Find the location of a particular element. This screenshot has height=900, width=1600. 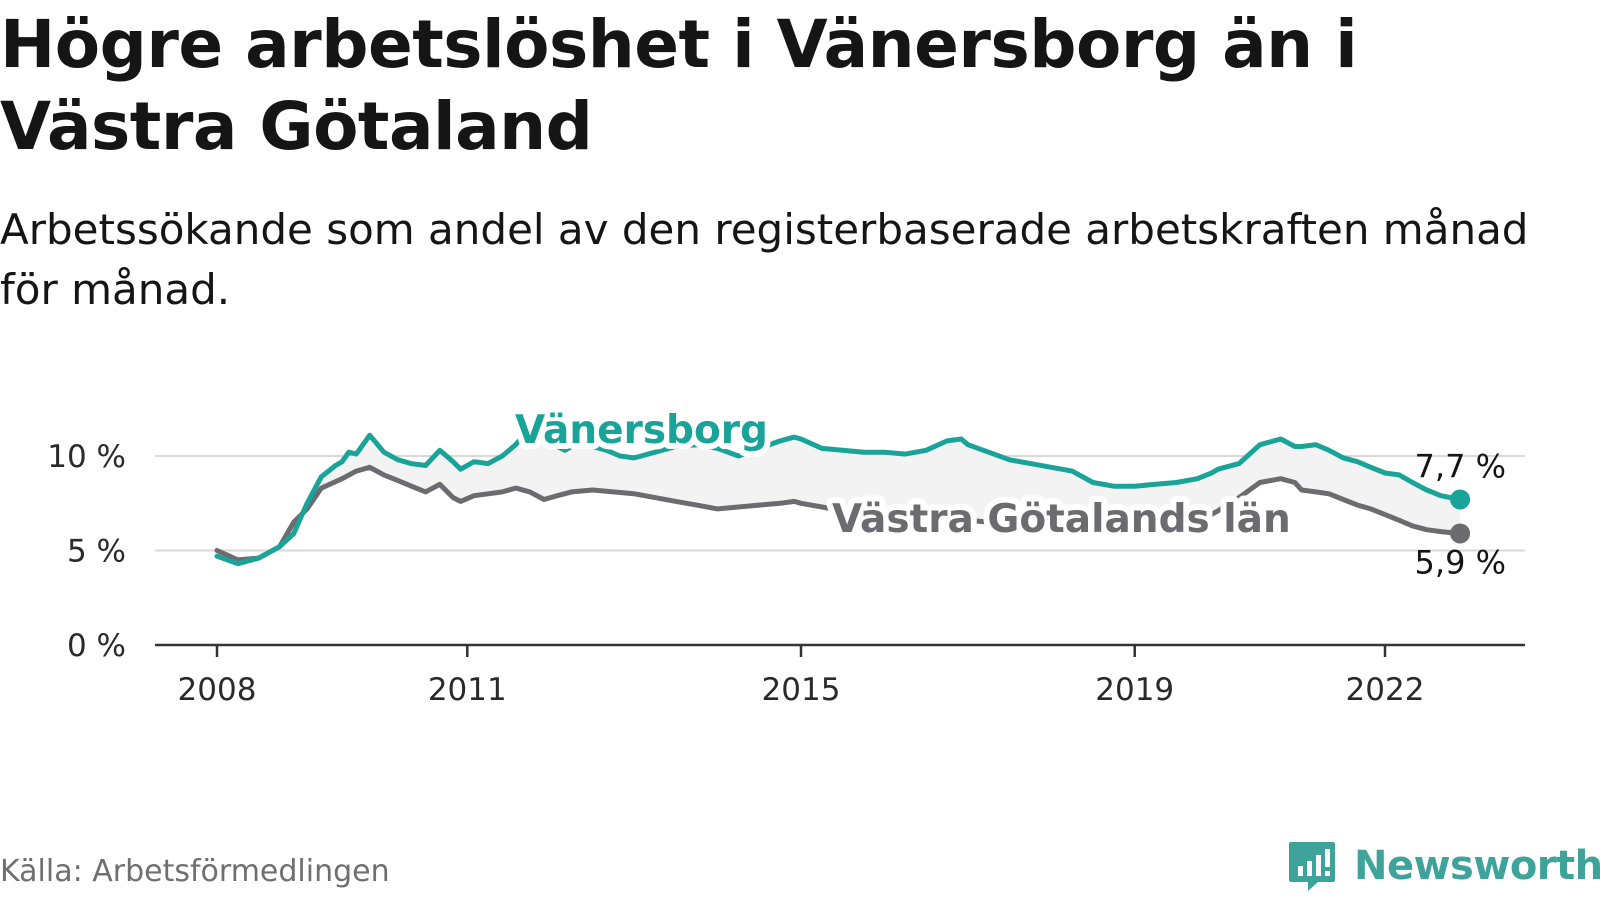

series-label-vanersborg: Vänersborg is located at coordinates (641, 430).